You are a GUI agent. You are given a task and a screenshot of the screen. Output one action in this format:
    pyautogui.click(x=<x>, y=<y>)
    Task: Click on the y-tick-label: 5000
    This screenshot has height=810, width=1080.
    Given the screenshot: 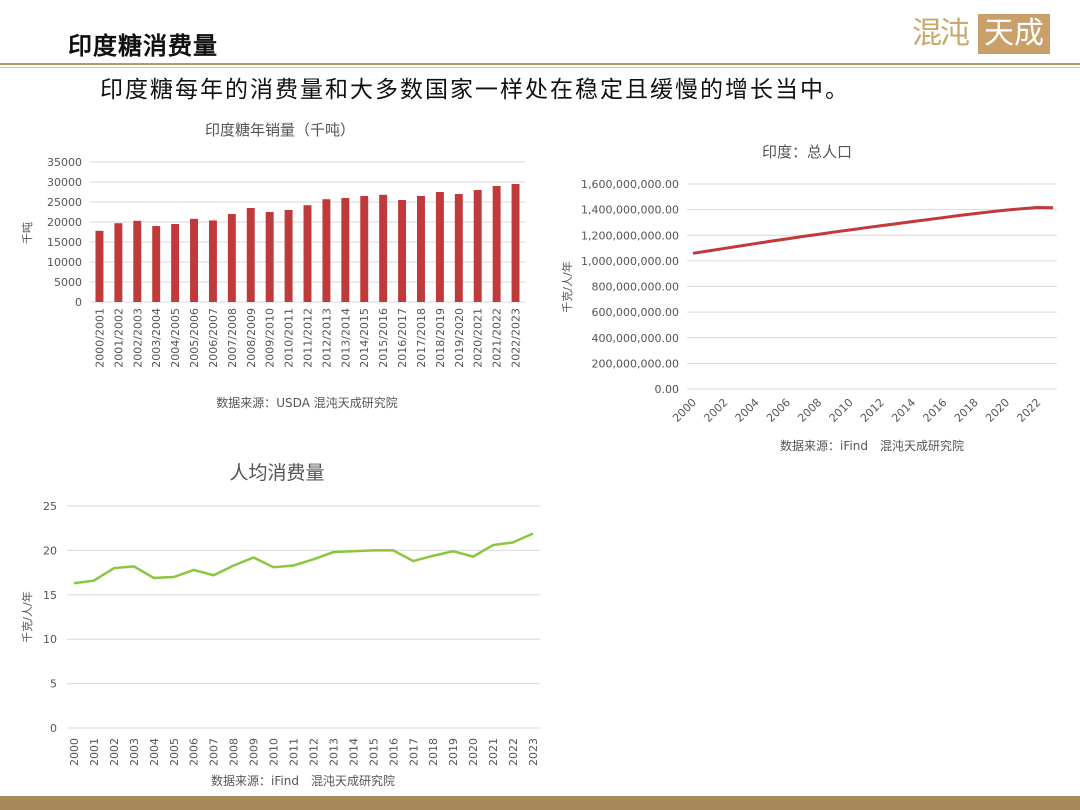 What is the action you would take?
    pyautogui.click(x=68, y=282)
    